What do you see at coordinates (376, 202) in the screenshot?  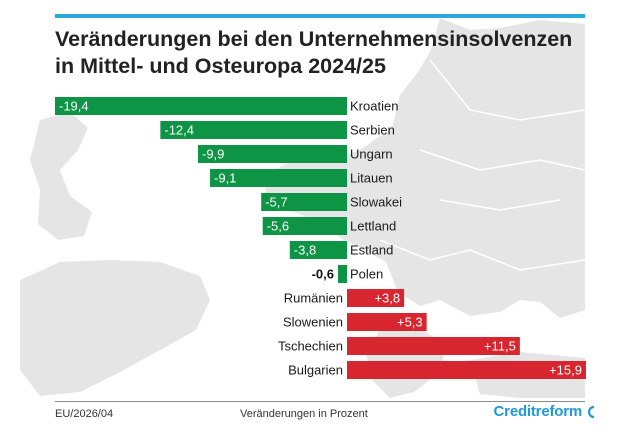 I see `category-label-5: Slowakei` at bounding box center [376, 202].